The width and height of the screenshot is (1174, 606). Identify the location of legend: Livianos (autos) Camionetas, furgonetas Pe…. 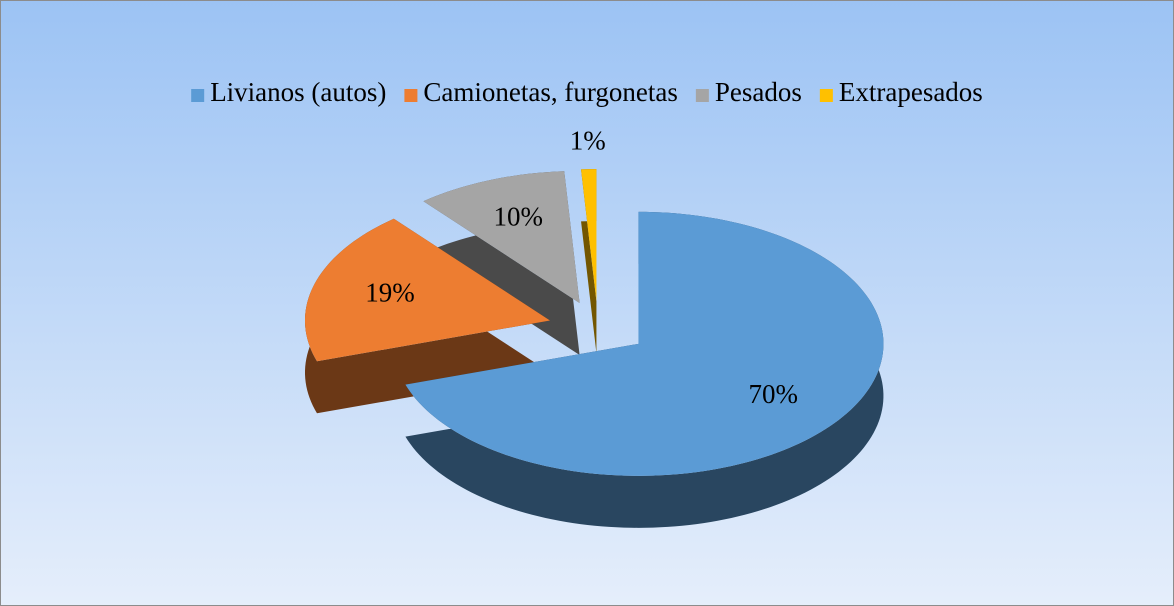
(587, 92).